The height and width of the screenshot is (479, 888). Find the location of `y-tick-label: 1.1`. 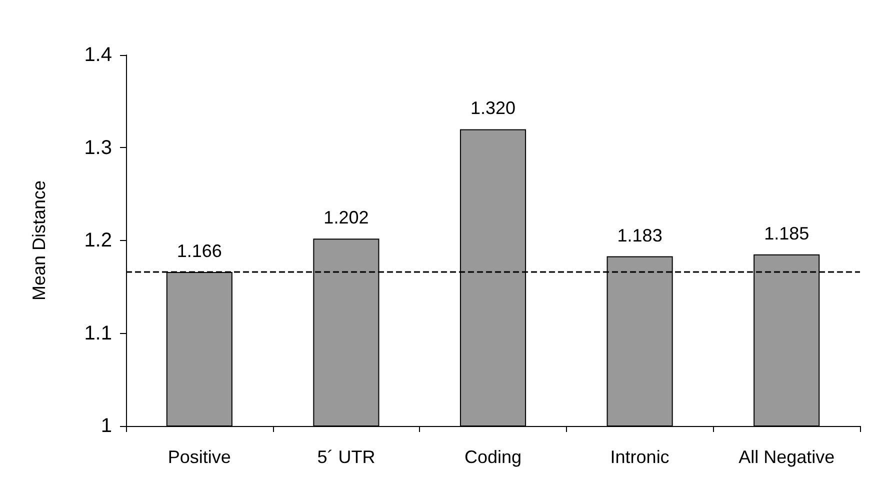

y-tick-label: 1.1 is located at coordinates (98, 333).